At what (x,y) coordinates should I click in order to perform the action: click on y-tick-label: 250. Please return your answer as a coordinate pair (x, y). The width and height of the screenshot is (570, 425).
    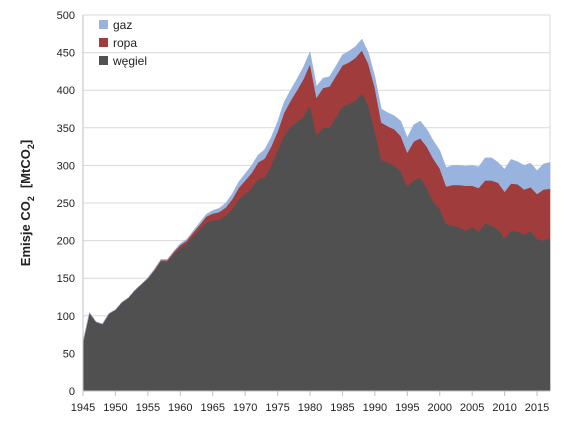
    Looking at the image, I should click on (66, 204).